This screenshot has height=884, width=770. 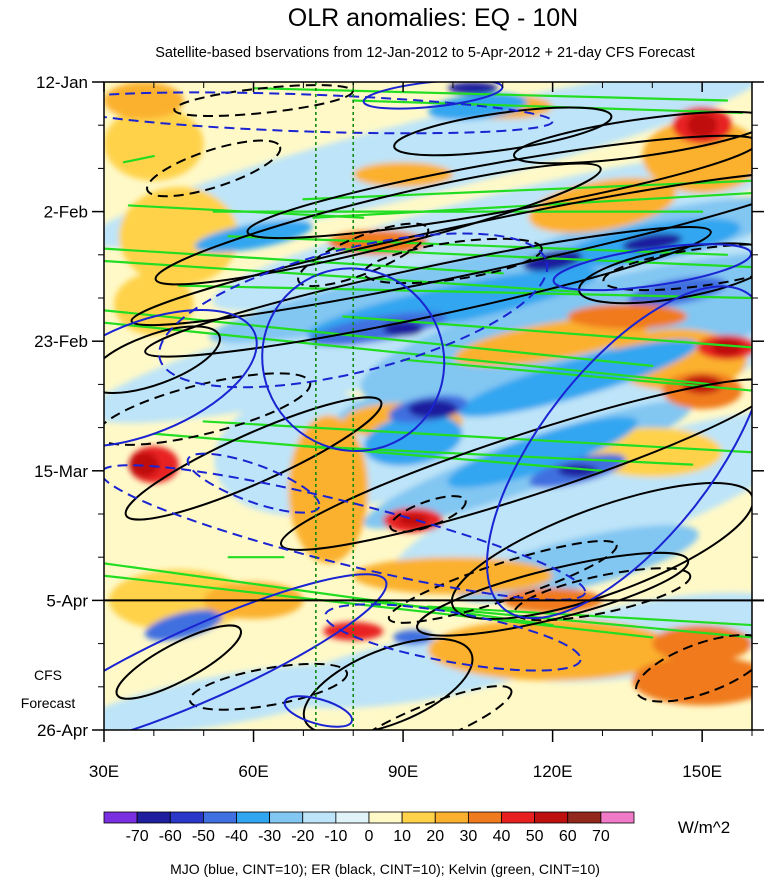 What do you see at coordinates (402, 836) in the screenshot?
I see `colorbar-label: 10` at bounding box center [402, 836].